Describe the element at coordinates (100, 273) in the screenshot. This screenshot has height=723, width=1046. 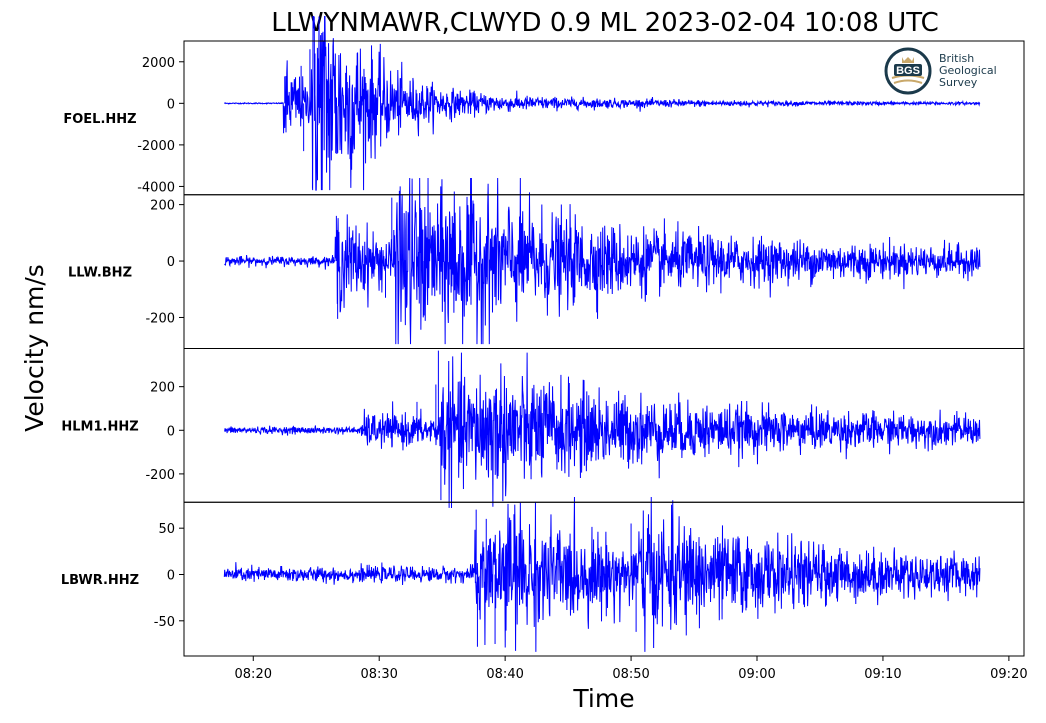
I see `station-label: LLW.BHZ` at that location.